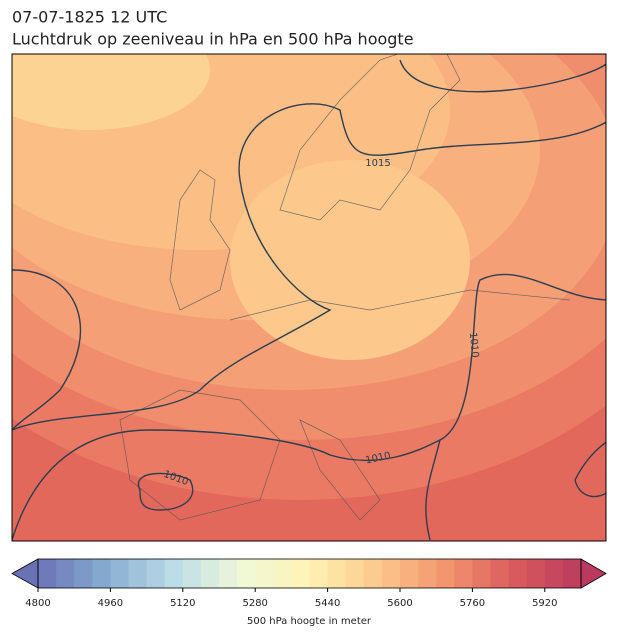 This screenshot has width=618, height=643. Describe the element at coordinates (472, 603) in the screenshot. I see `colorbar-tick-label: 5760` at that location.